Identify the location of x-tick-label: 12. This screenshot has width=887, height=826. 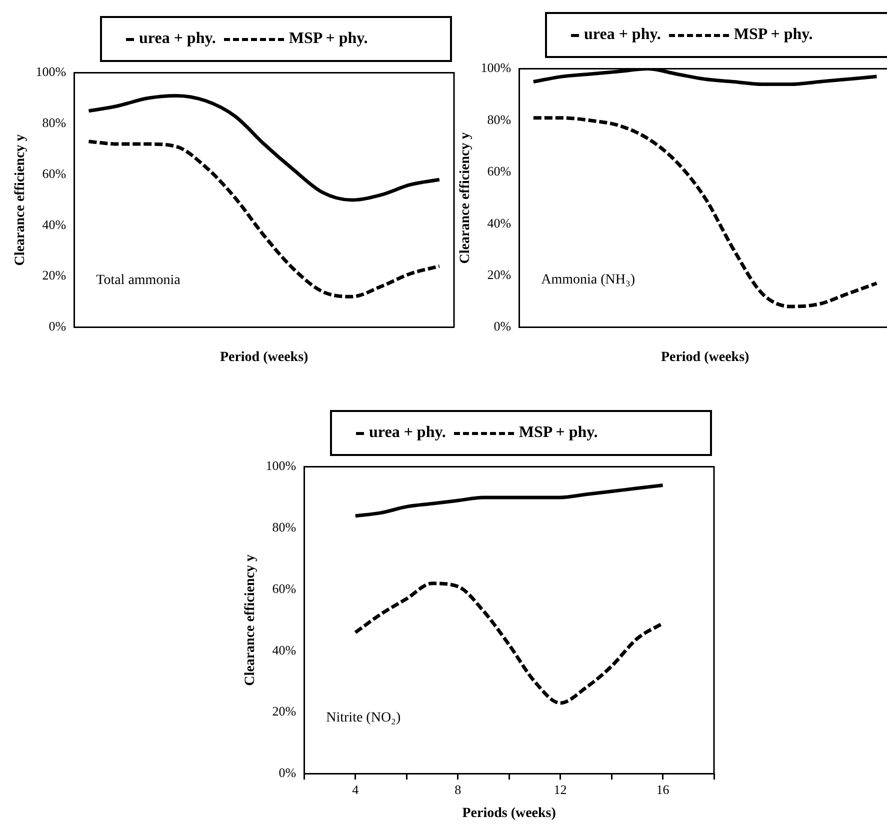
(560, 789).